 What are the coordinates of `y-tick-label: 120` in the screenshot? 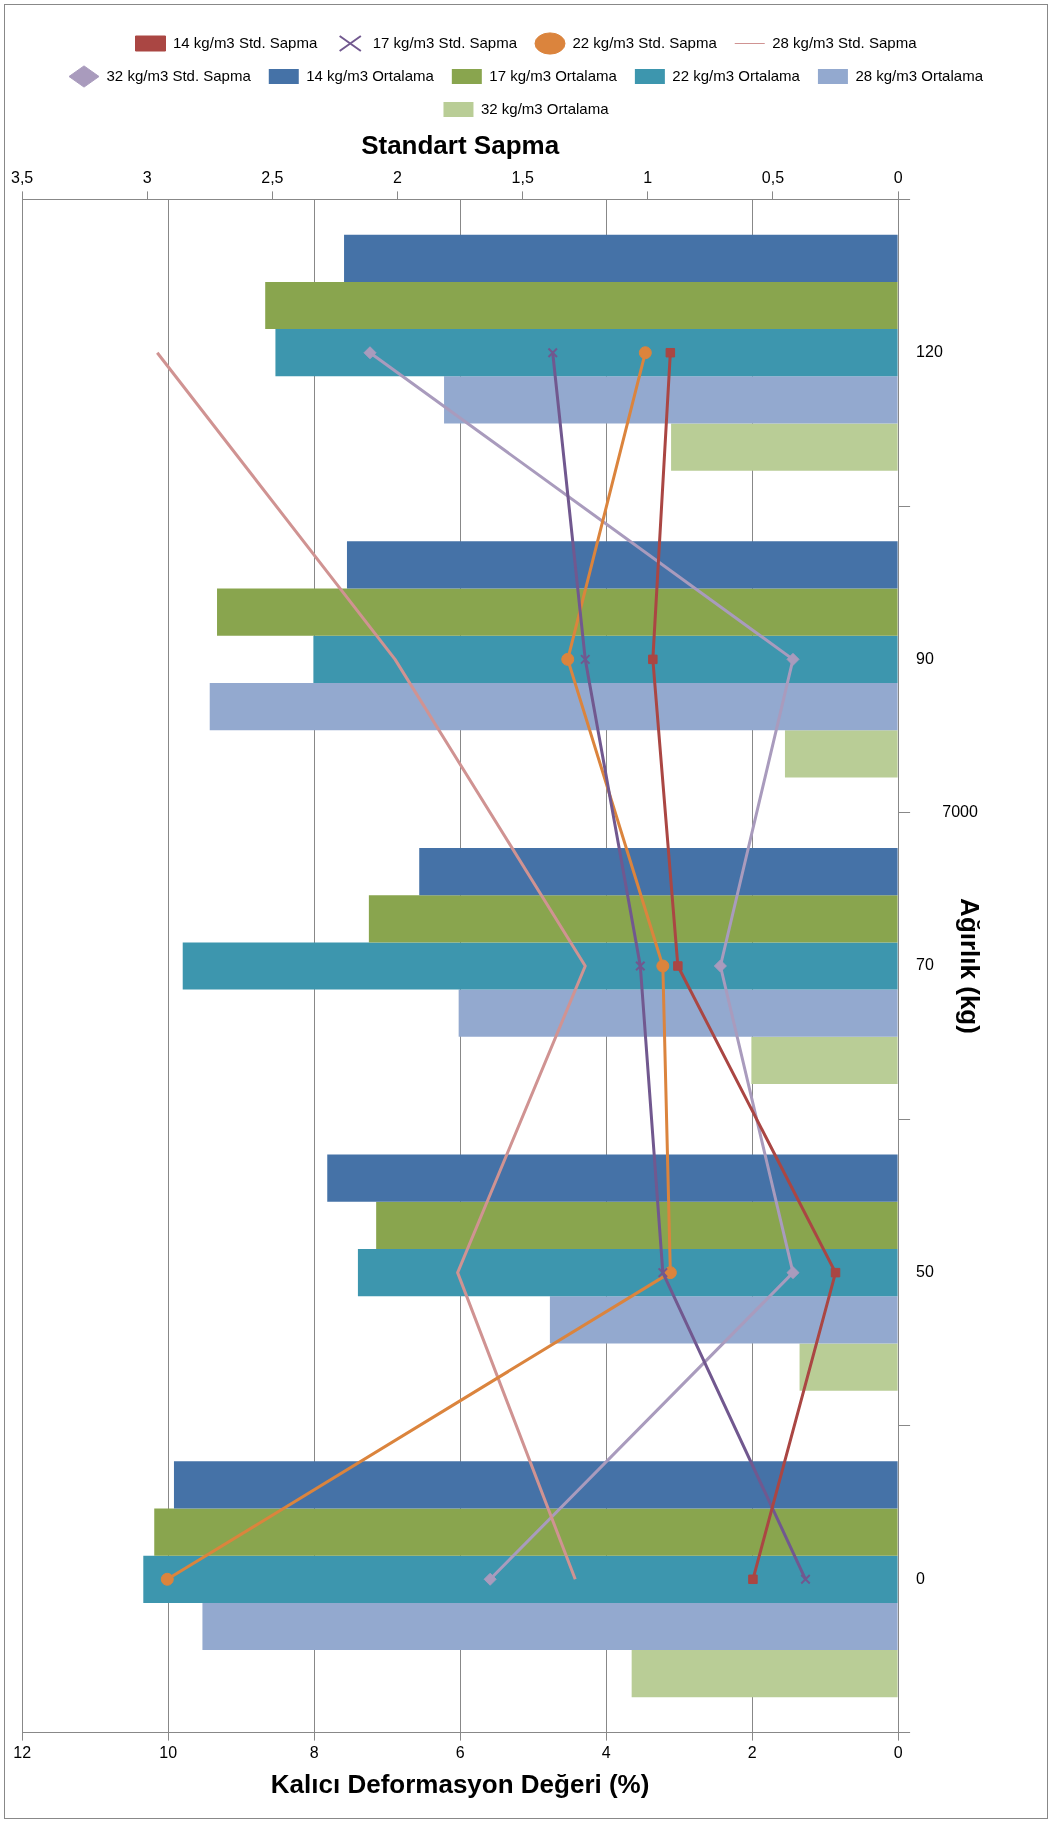 It's located at (929, 352).